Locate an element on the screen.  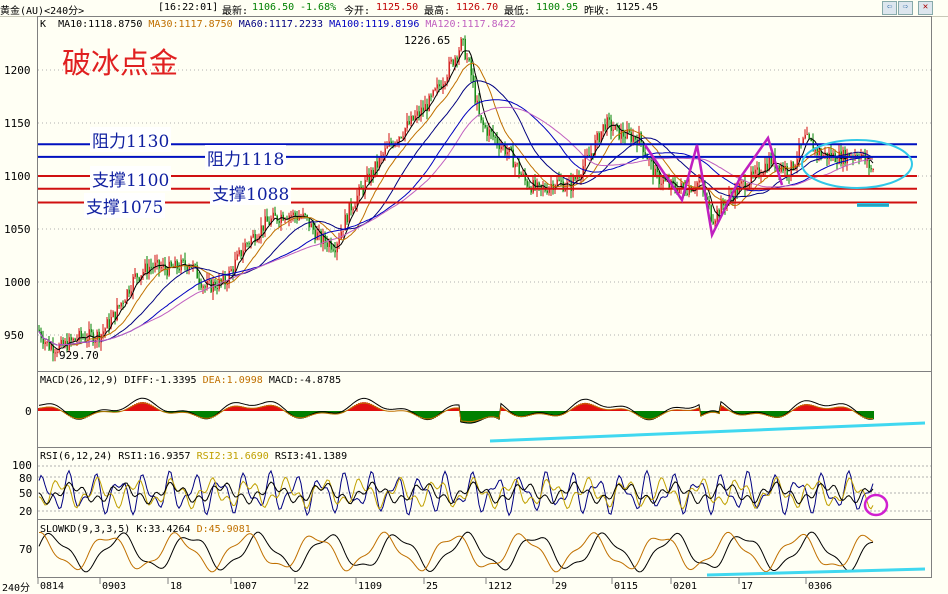
k-label: K is located at coordinates (43, 24).